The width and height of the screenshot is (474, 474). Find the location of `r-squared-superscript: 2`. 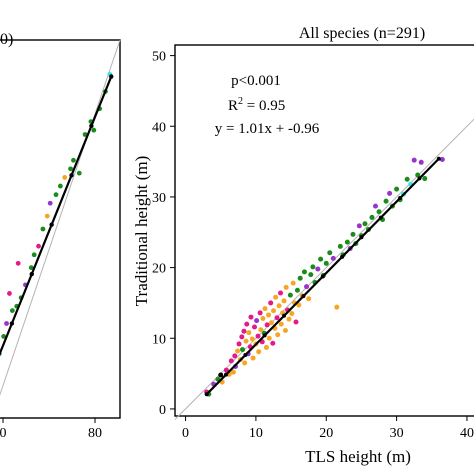

r-squared-superscript: 2 is located at coordinates (240, 101).